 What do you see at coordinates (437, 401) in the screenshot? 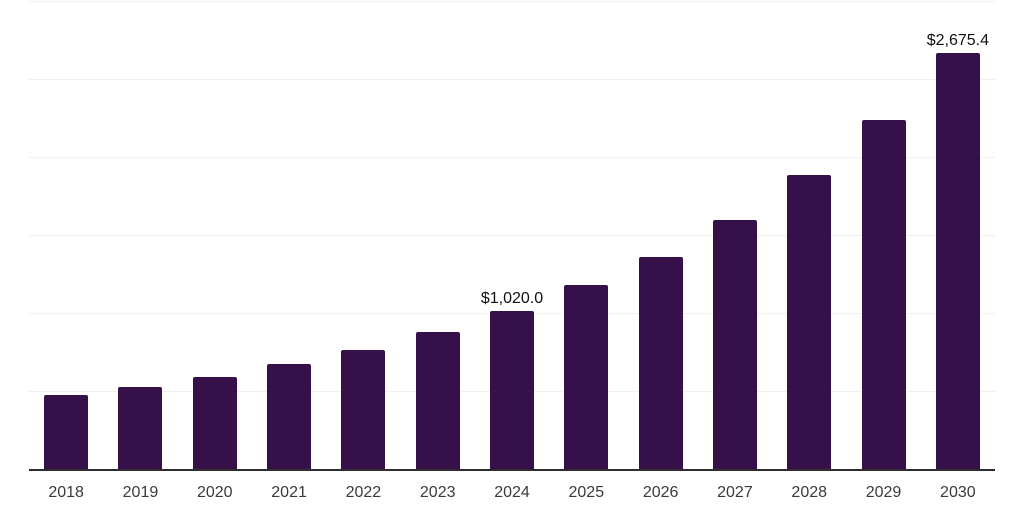
I see `bar-2023` at bounding box center [437, 401].